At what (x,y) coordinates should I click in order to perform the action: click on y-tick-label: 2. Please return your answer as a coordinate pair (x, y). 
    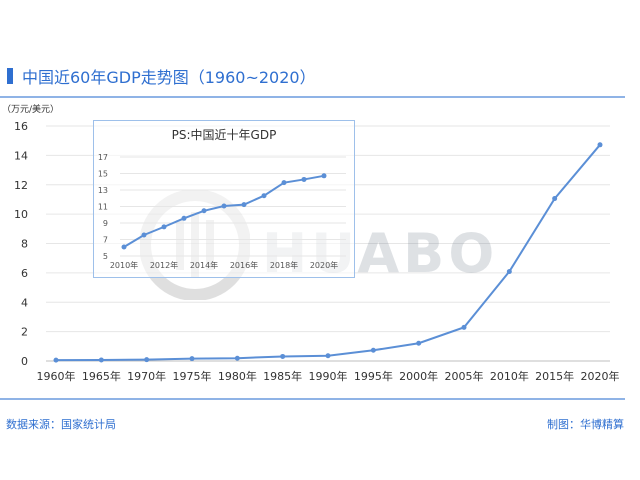
    Looking at the image, I should click on (24, 332).